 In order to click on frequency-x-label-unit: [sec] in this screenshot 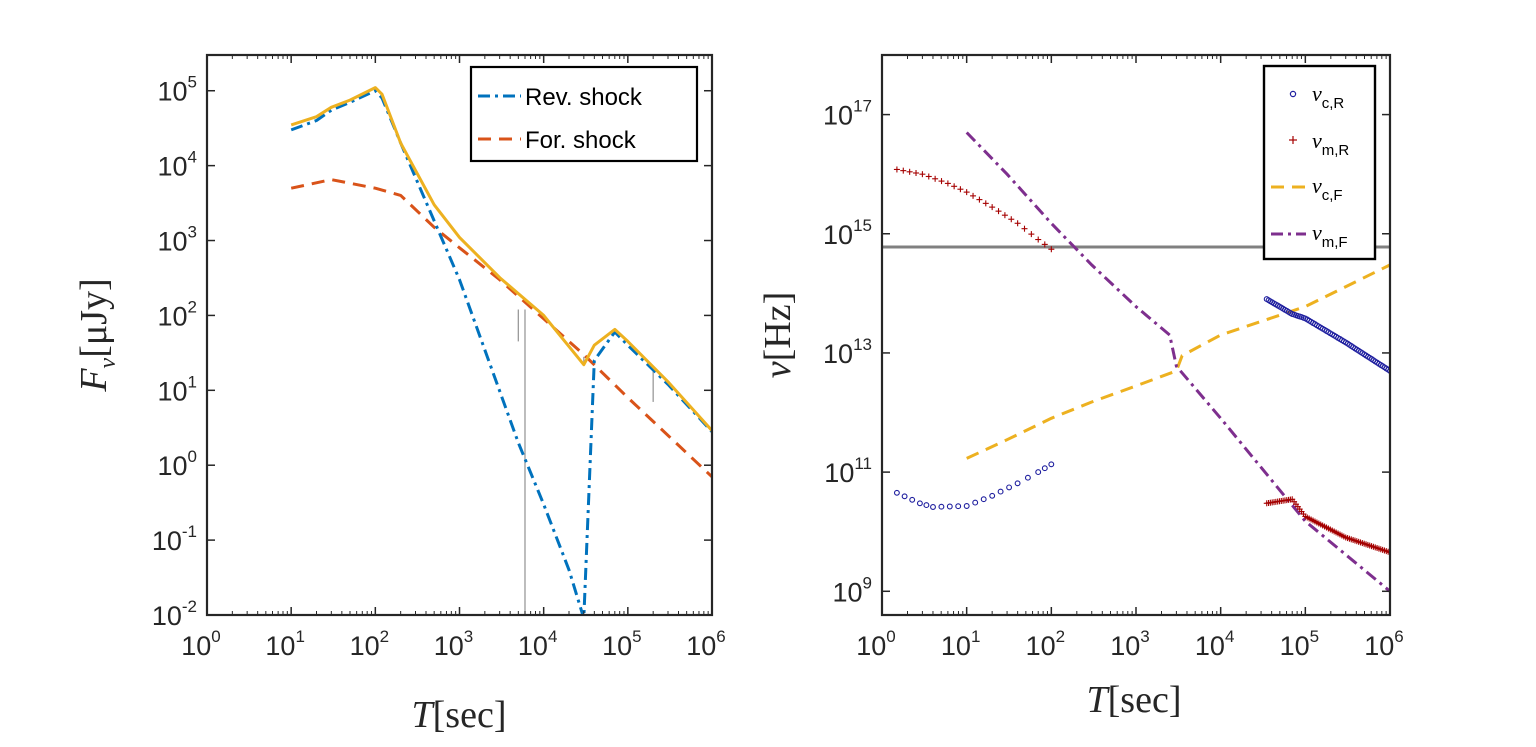, I will do `click(1145, 700)`.